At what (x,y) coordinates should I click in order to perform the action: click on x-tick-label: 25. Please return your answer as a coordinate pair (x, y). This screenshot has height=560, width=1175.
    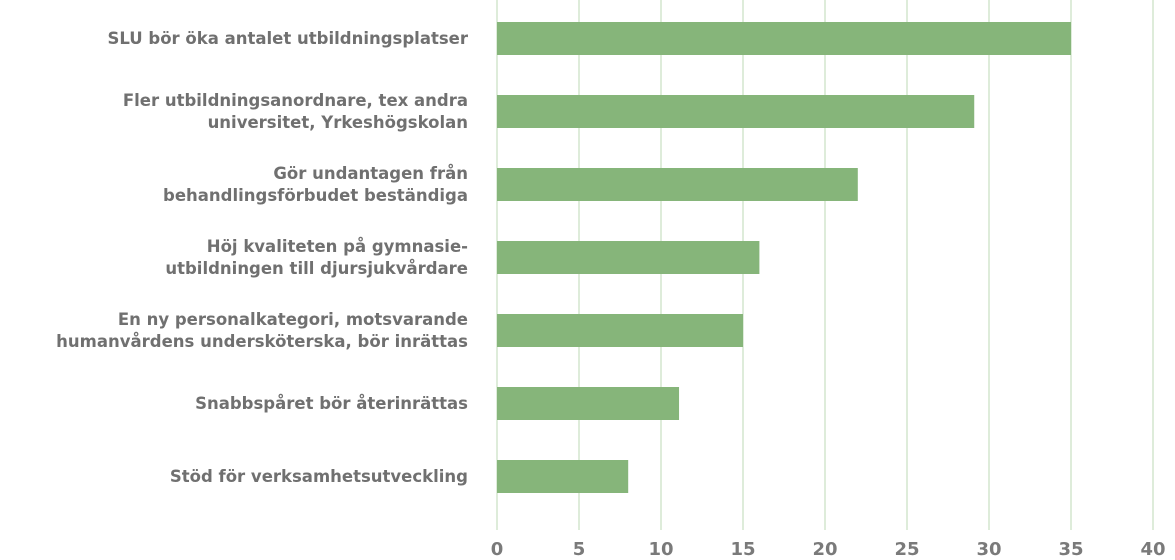
    Looking at the image, I should click on (906, 549).